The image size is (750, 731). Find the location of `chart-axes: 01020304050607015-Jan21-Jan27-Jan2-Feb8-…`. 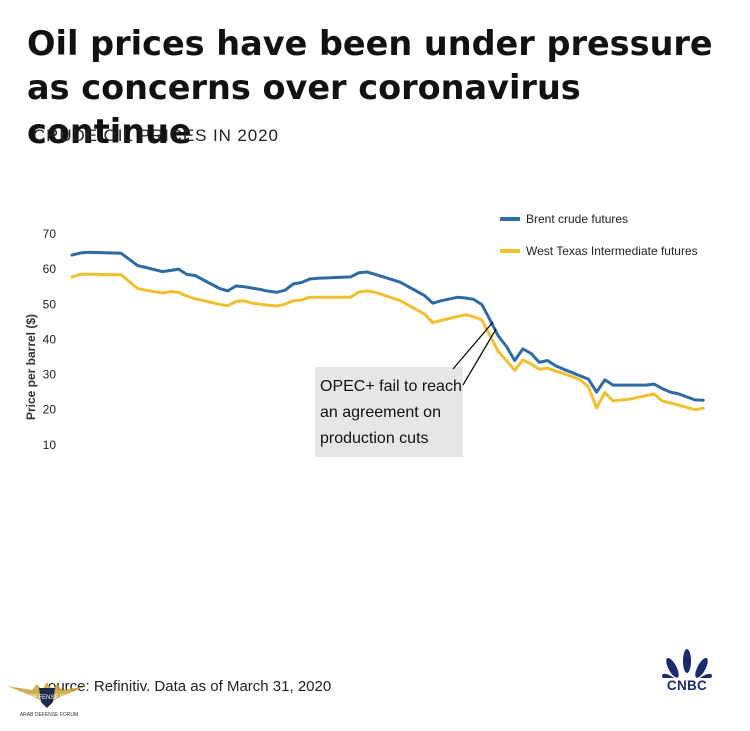

chart-axes: 01020304050607015-Jan21-Jan27-Jan2-Feb8-… is located at coordinates (40, 351).